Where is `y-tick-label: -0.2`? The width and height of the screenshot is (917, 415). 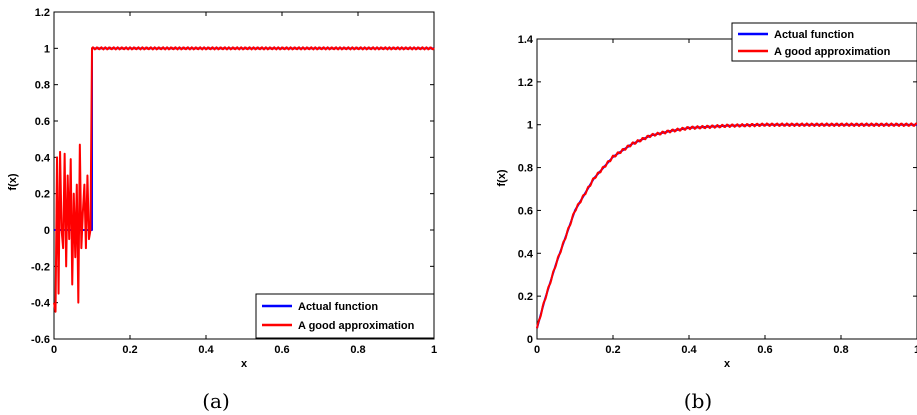 y-tick-label: -0.2 is located at coordinates (40, 267).